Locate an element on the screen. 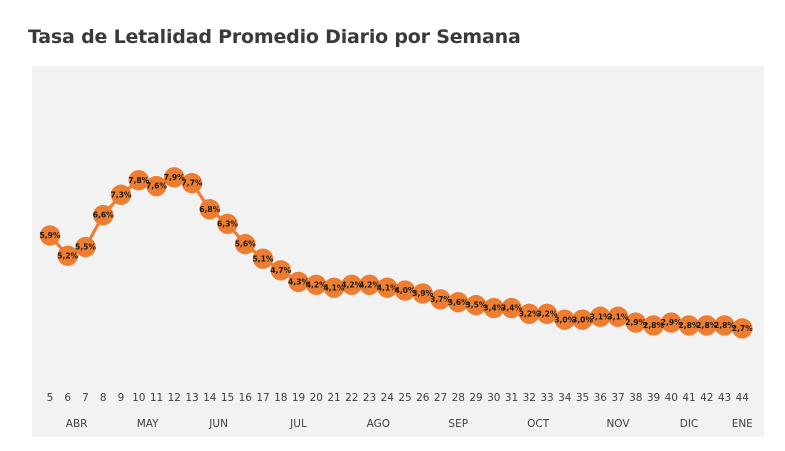 The width and height of the screenshot is (785, 451). x-tick-label: 17 is located at coordinates (262, 398).